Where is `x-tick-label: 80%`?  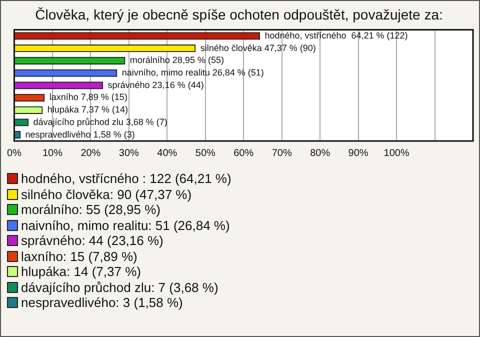
x-tick-label: 80% is located at coordinates (320, 153).